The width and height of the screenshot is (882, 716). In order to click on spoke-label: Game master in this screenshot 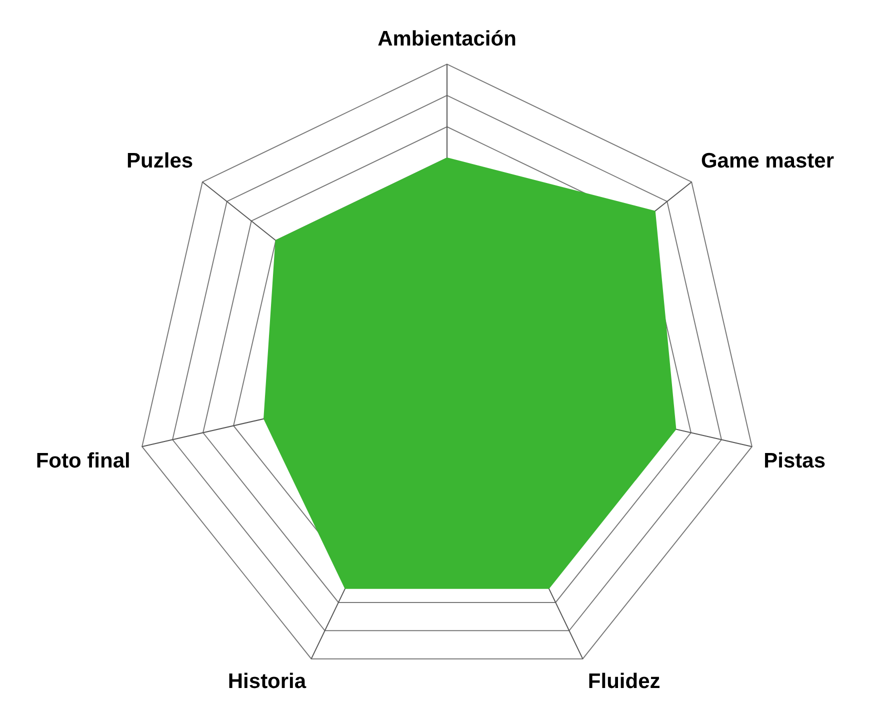, I will do `click(767, 161)`.